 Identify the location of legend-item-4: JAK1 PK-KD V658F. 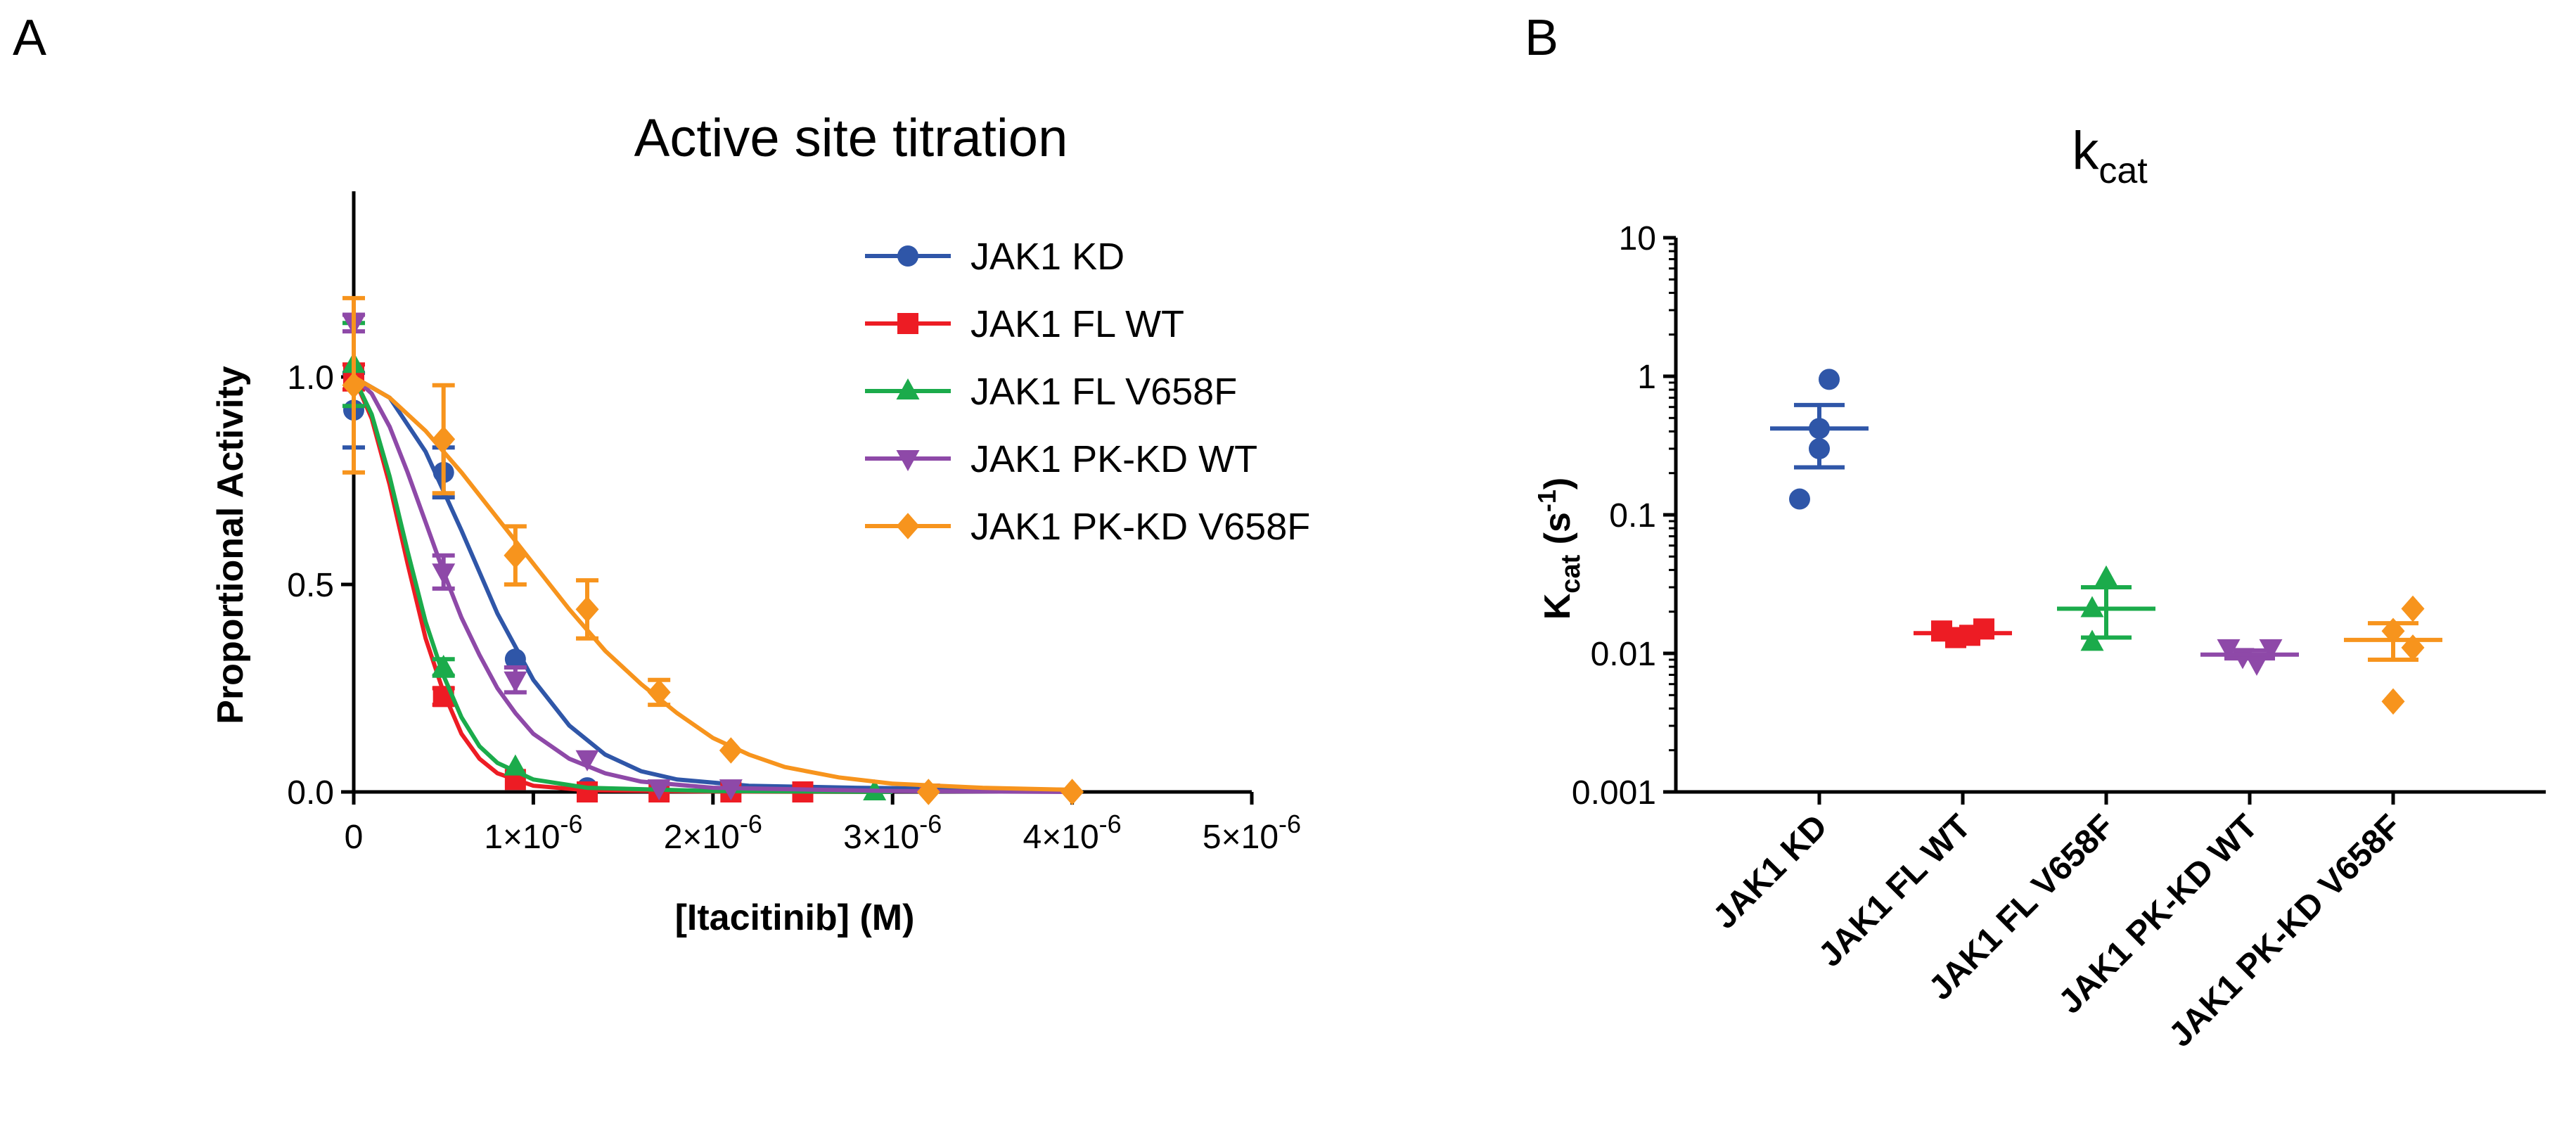
(1087, 527).